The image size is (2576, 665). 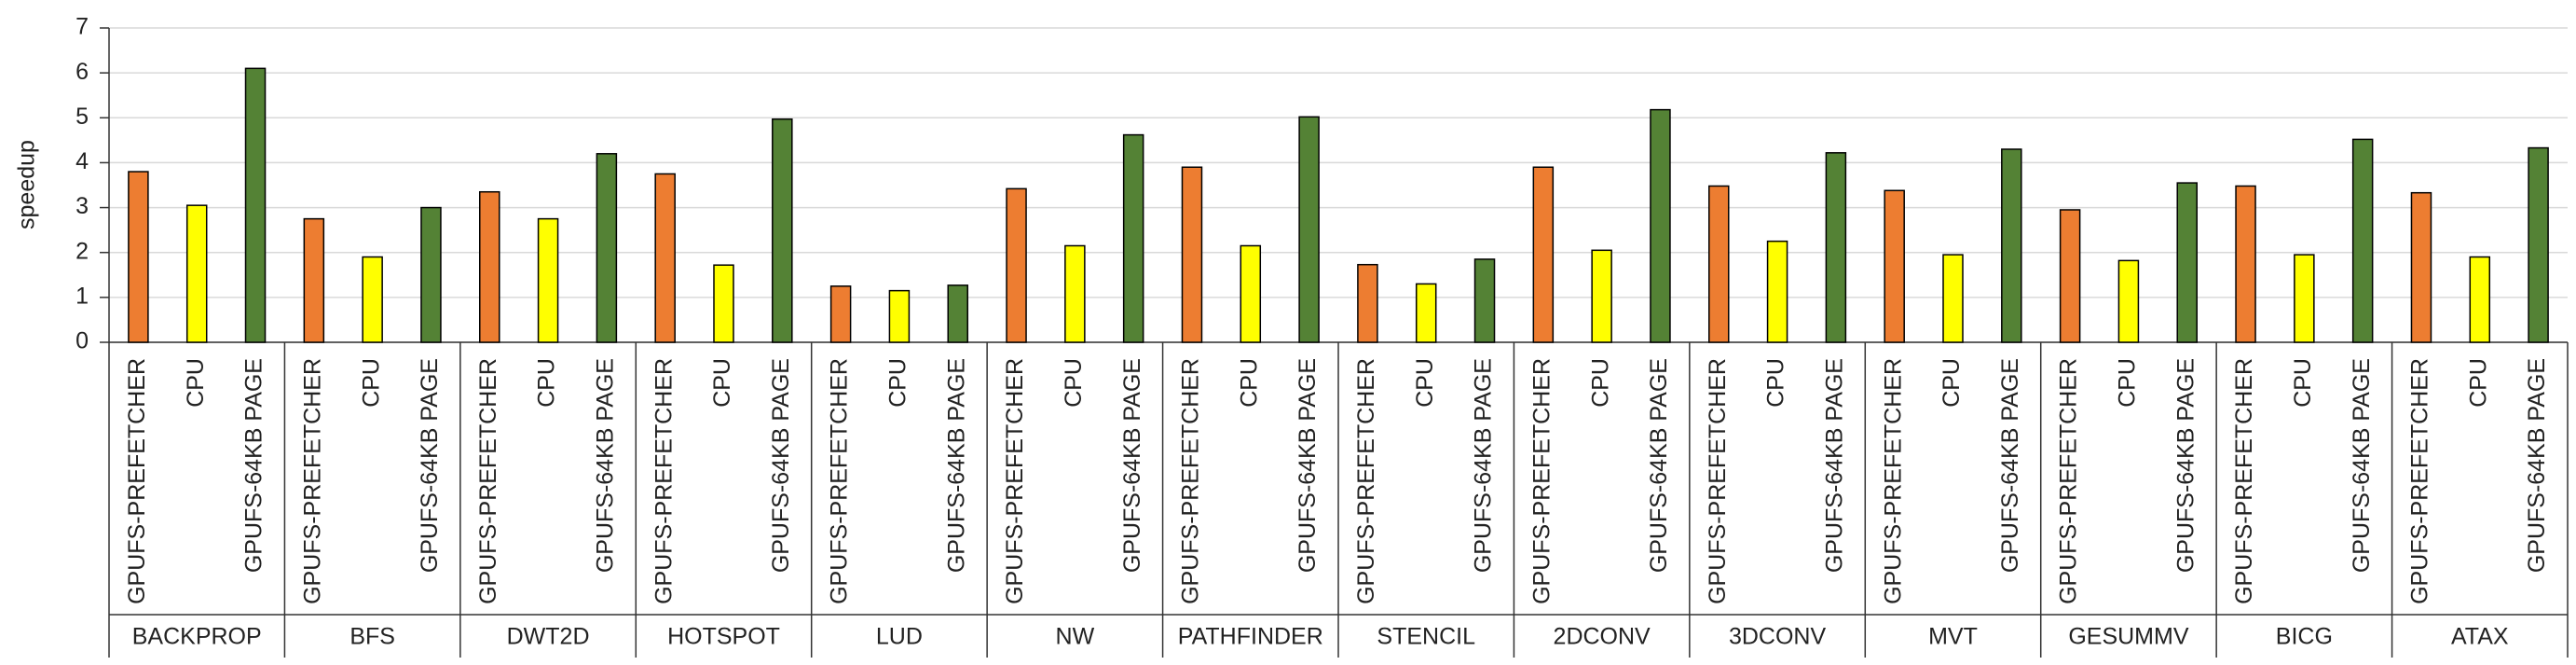 I want to click on y-tick-label: 0, so click(x=82, y=341).